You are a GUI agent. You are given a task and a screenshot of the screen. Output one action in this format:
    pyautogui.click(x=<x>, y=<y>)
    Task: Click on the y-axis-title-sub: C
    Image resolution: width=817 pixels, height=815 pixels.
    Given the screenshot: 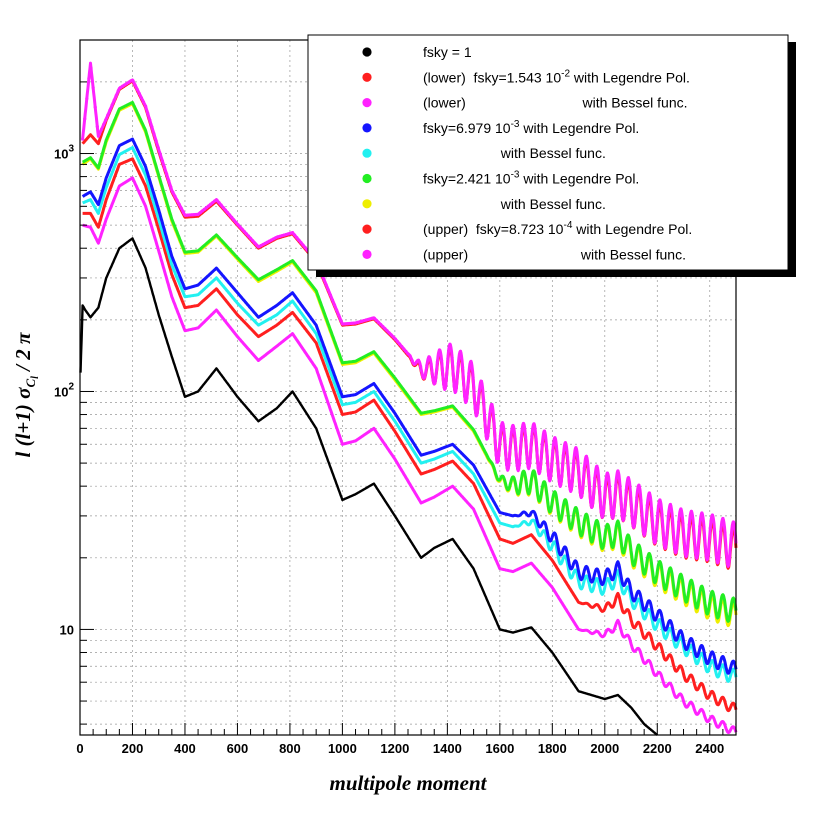 What is the action you would take?
    pyautogui.click(x=30, y=383)
    